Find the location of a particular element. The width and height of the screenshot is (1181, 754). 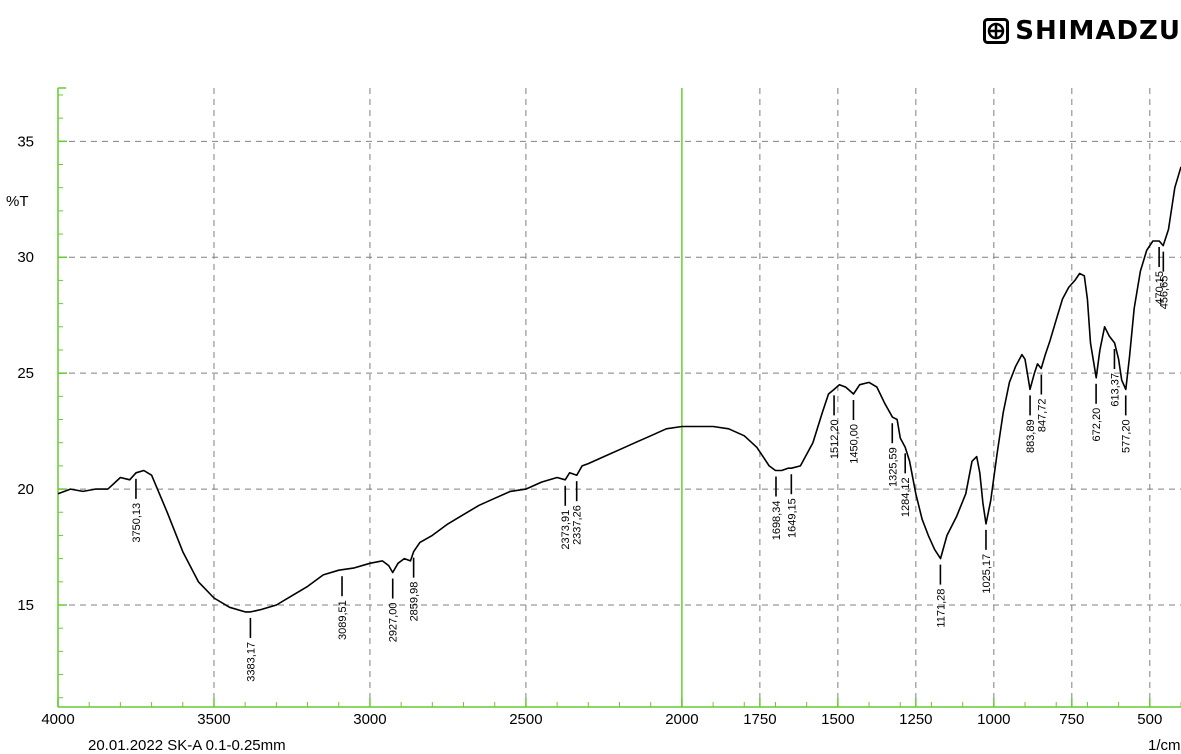

peak-label: 3089,51 is located at coordinates (343, 620).